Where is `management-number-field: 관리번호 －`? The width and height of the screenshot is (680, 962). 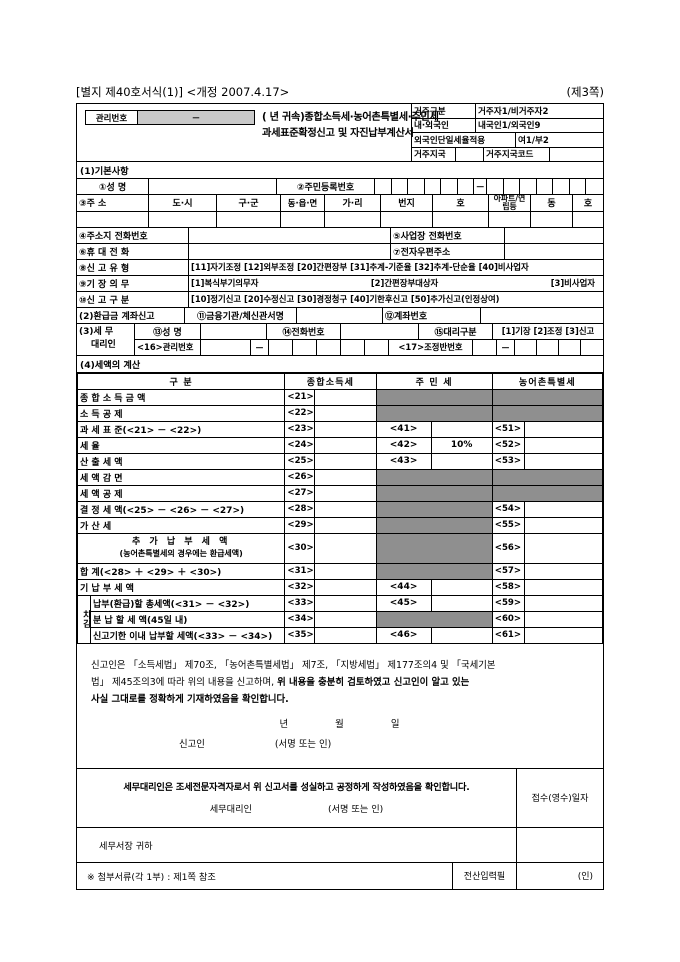
management-number-field: 관리번호 － is located at coordinates (170, 117).